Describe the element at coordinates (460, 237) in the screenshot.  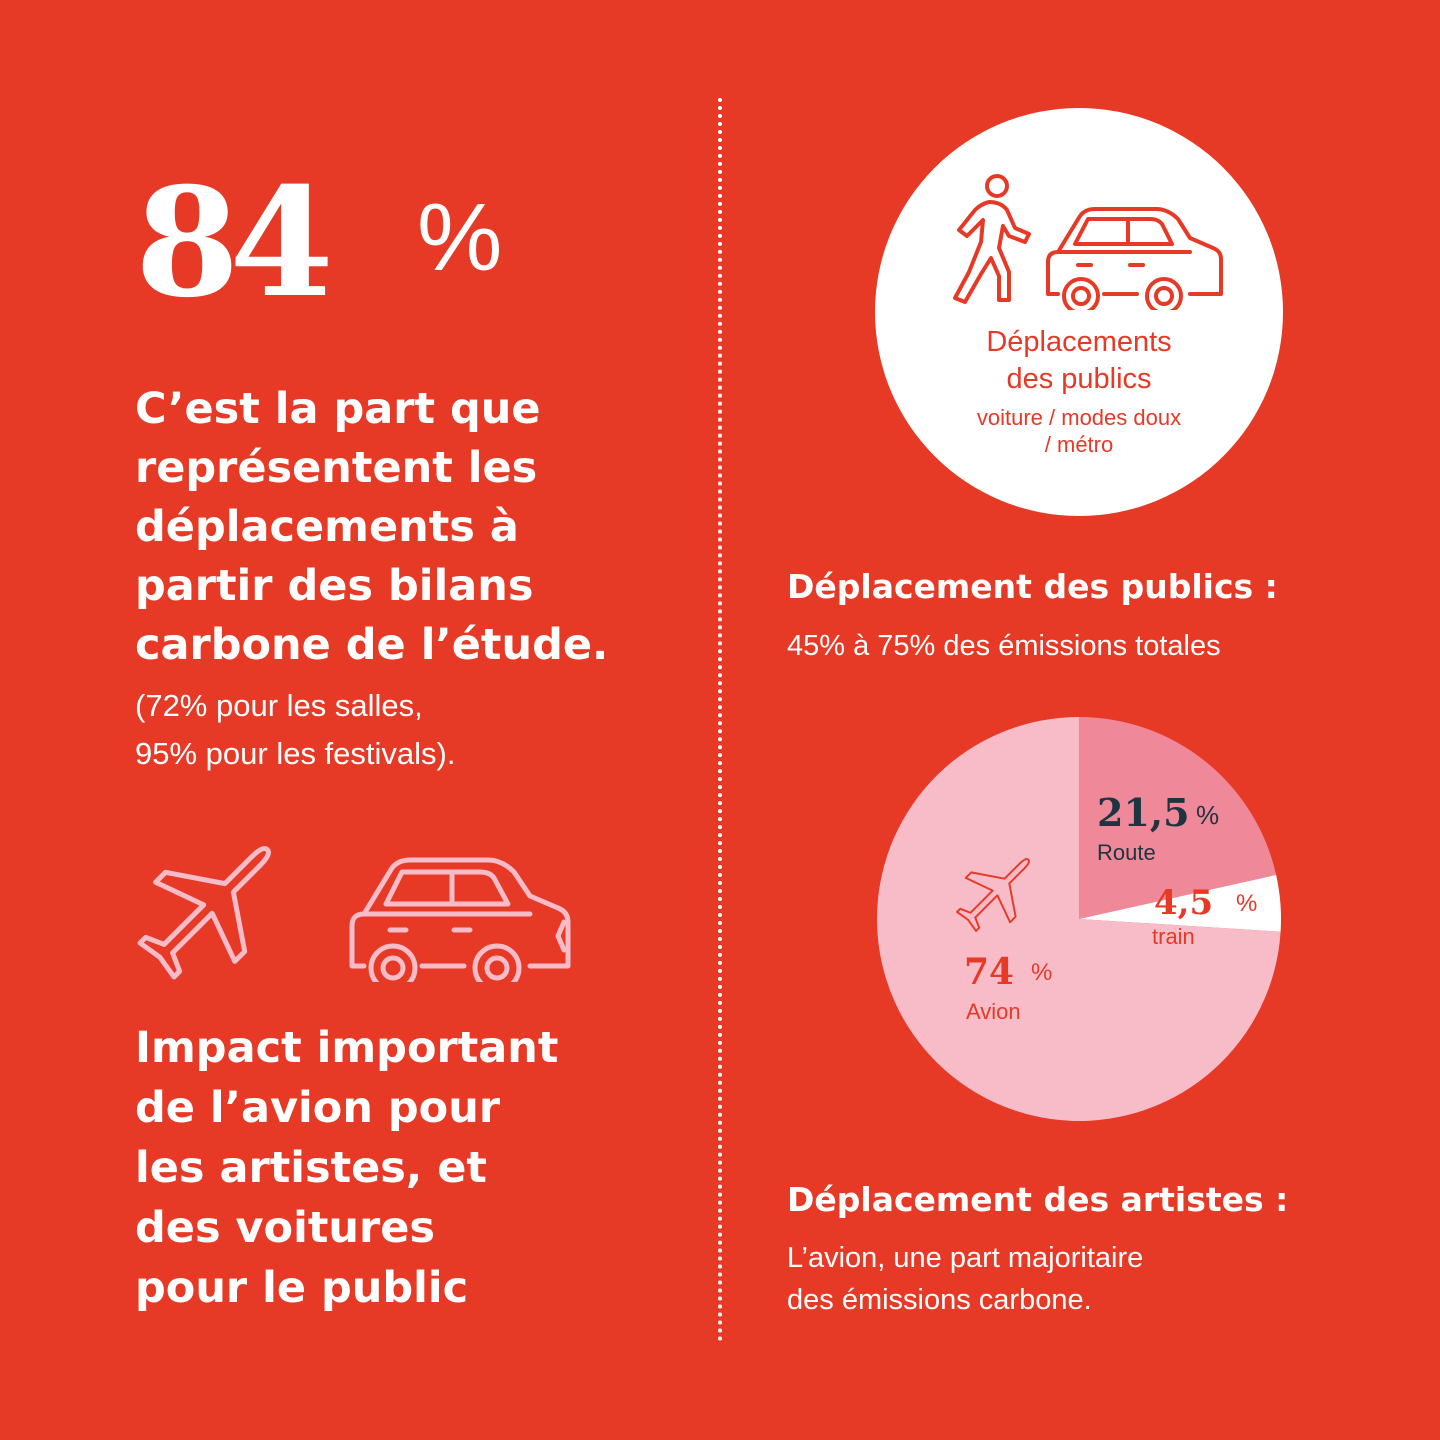
I see `big-statistic-percent: %` at that location.